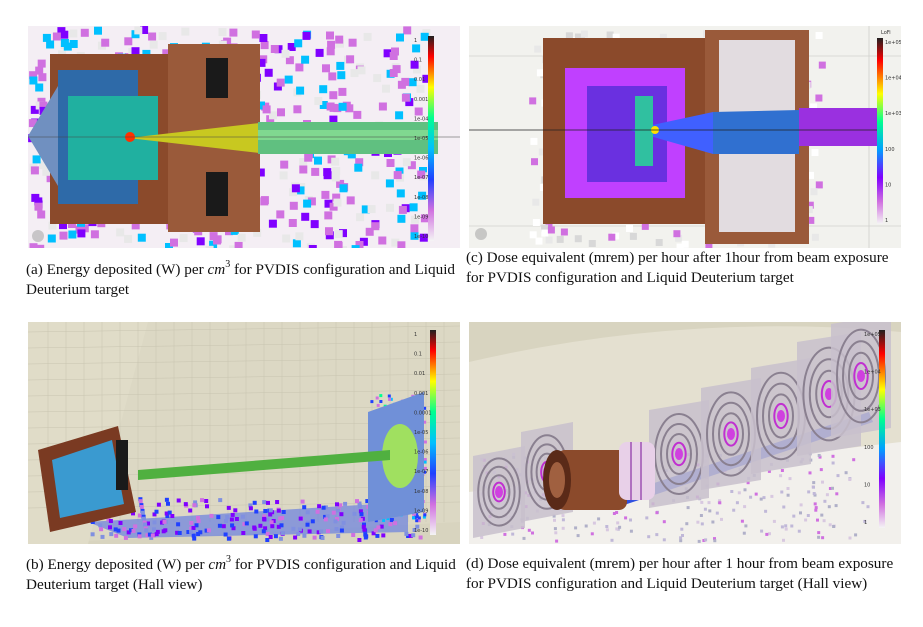 This screenshot has width=923, height=627. I want to click on beam-pipe-c, so click(839, 127).